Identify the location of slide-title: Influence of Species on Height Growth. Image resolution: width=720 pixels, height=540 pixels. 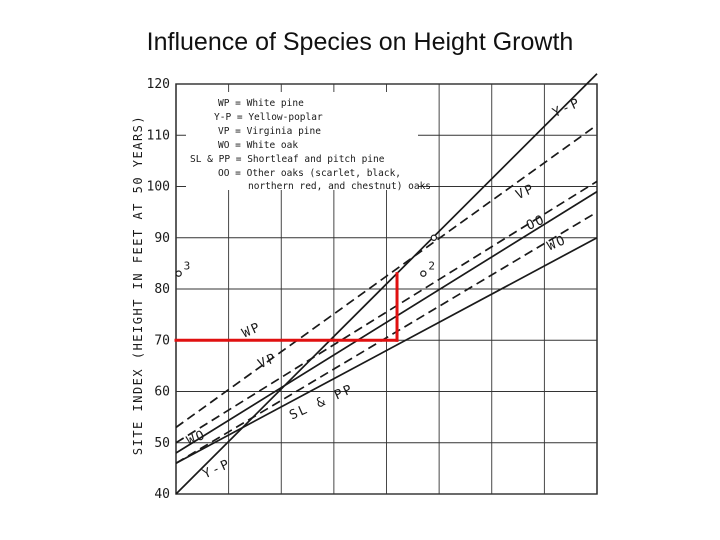
(360, 42).